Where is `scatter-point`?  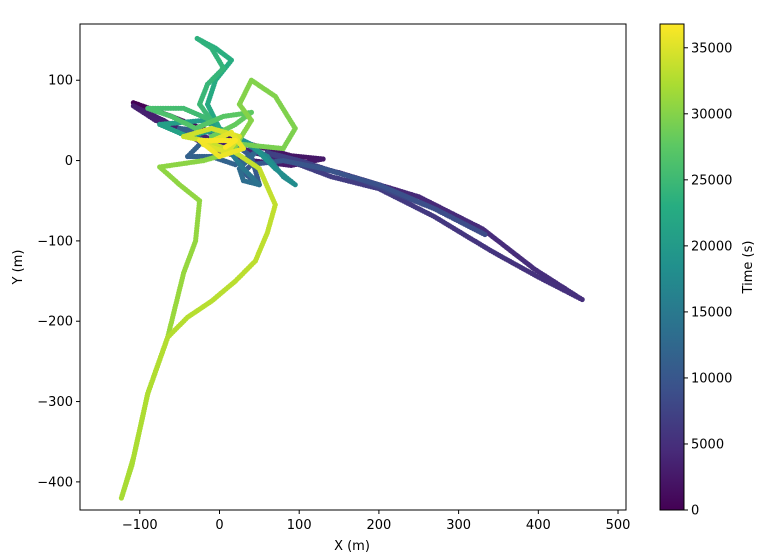 scatter-point is located at coordinates (225, 147).